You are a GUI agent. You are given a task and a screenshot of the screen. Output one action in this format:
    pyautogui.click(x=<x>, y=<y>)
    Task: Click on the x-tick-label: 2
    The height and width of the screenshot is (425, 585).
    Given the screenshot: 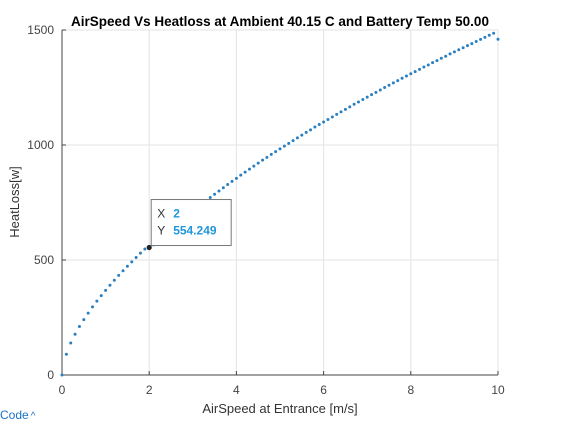 What is the action you would take?
    pyautogui.click(x=149, y=390)
    